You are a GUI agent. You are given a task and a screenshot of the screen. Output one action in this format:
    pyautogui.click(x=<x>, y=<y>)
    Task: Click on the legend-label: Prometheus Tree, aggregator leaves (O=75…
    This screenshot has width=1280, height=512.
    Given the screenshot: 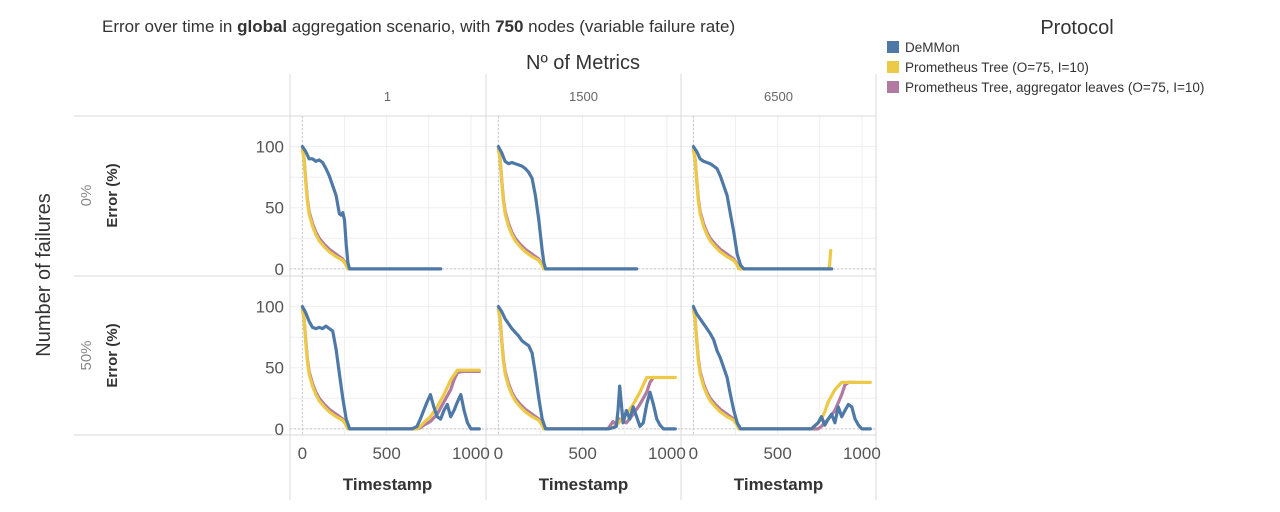 What is the action you would take?
    pyautogui.click(x=1054, y=87)
    